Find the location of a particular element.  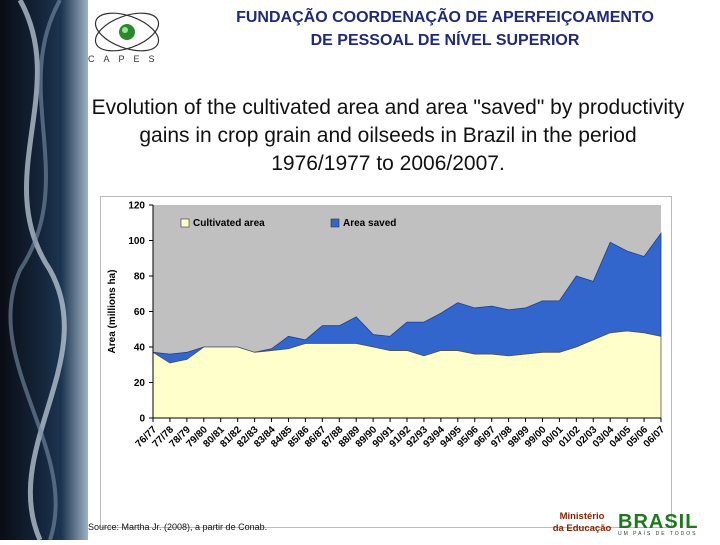

ministry-label: Ministério da Educação is located at coordinates (582, 523).